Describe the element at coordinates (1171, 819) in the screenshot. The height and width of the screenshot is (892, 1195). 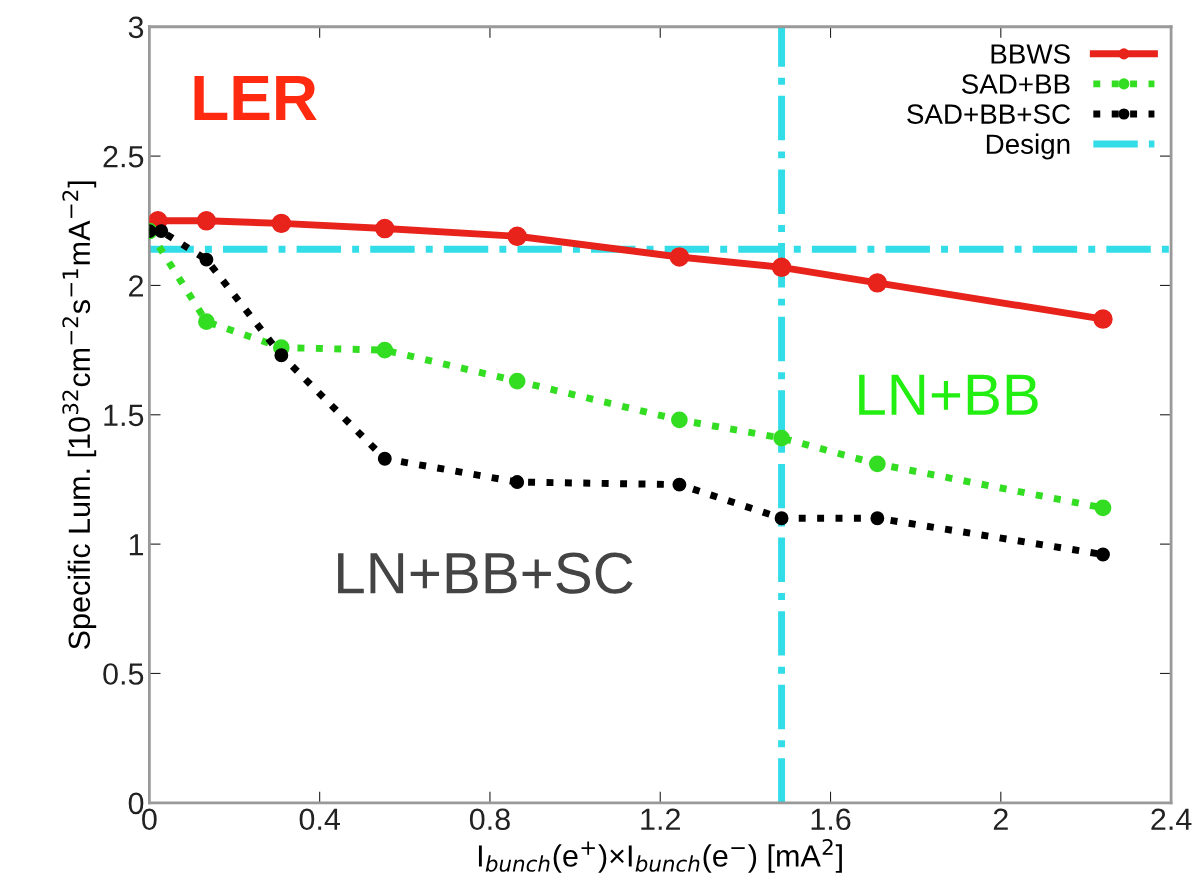
I see `x-tick-label: 2.4` at that location.